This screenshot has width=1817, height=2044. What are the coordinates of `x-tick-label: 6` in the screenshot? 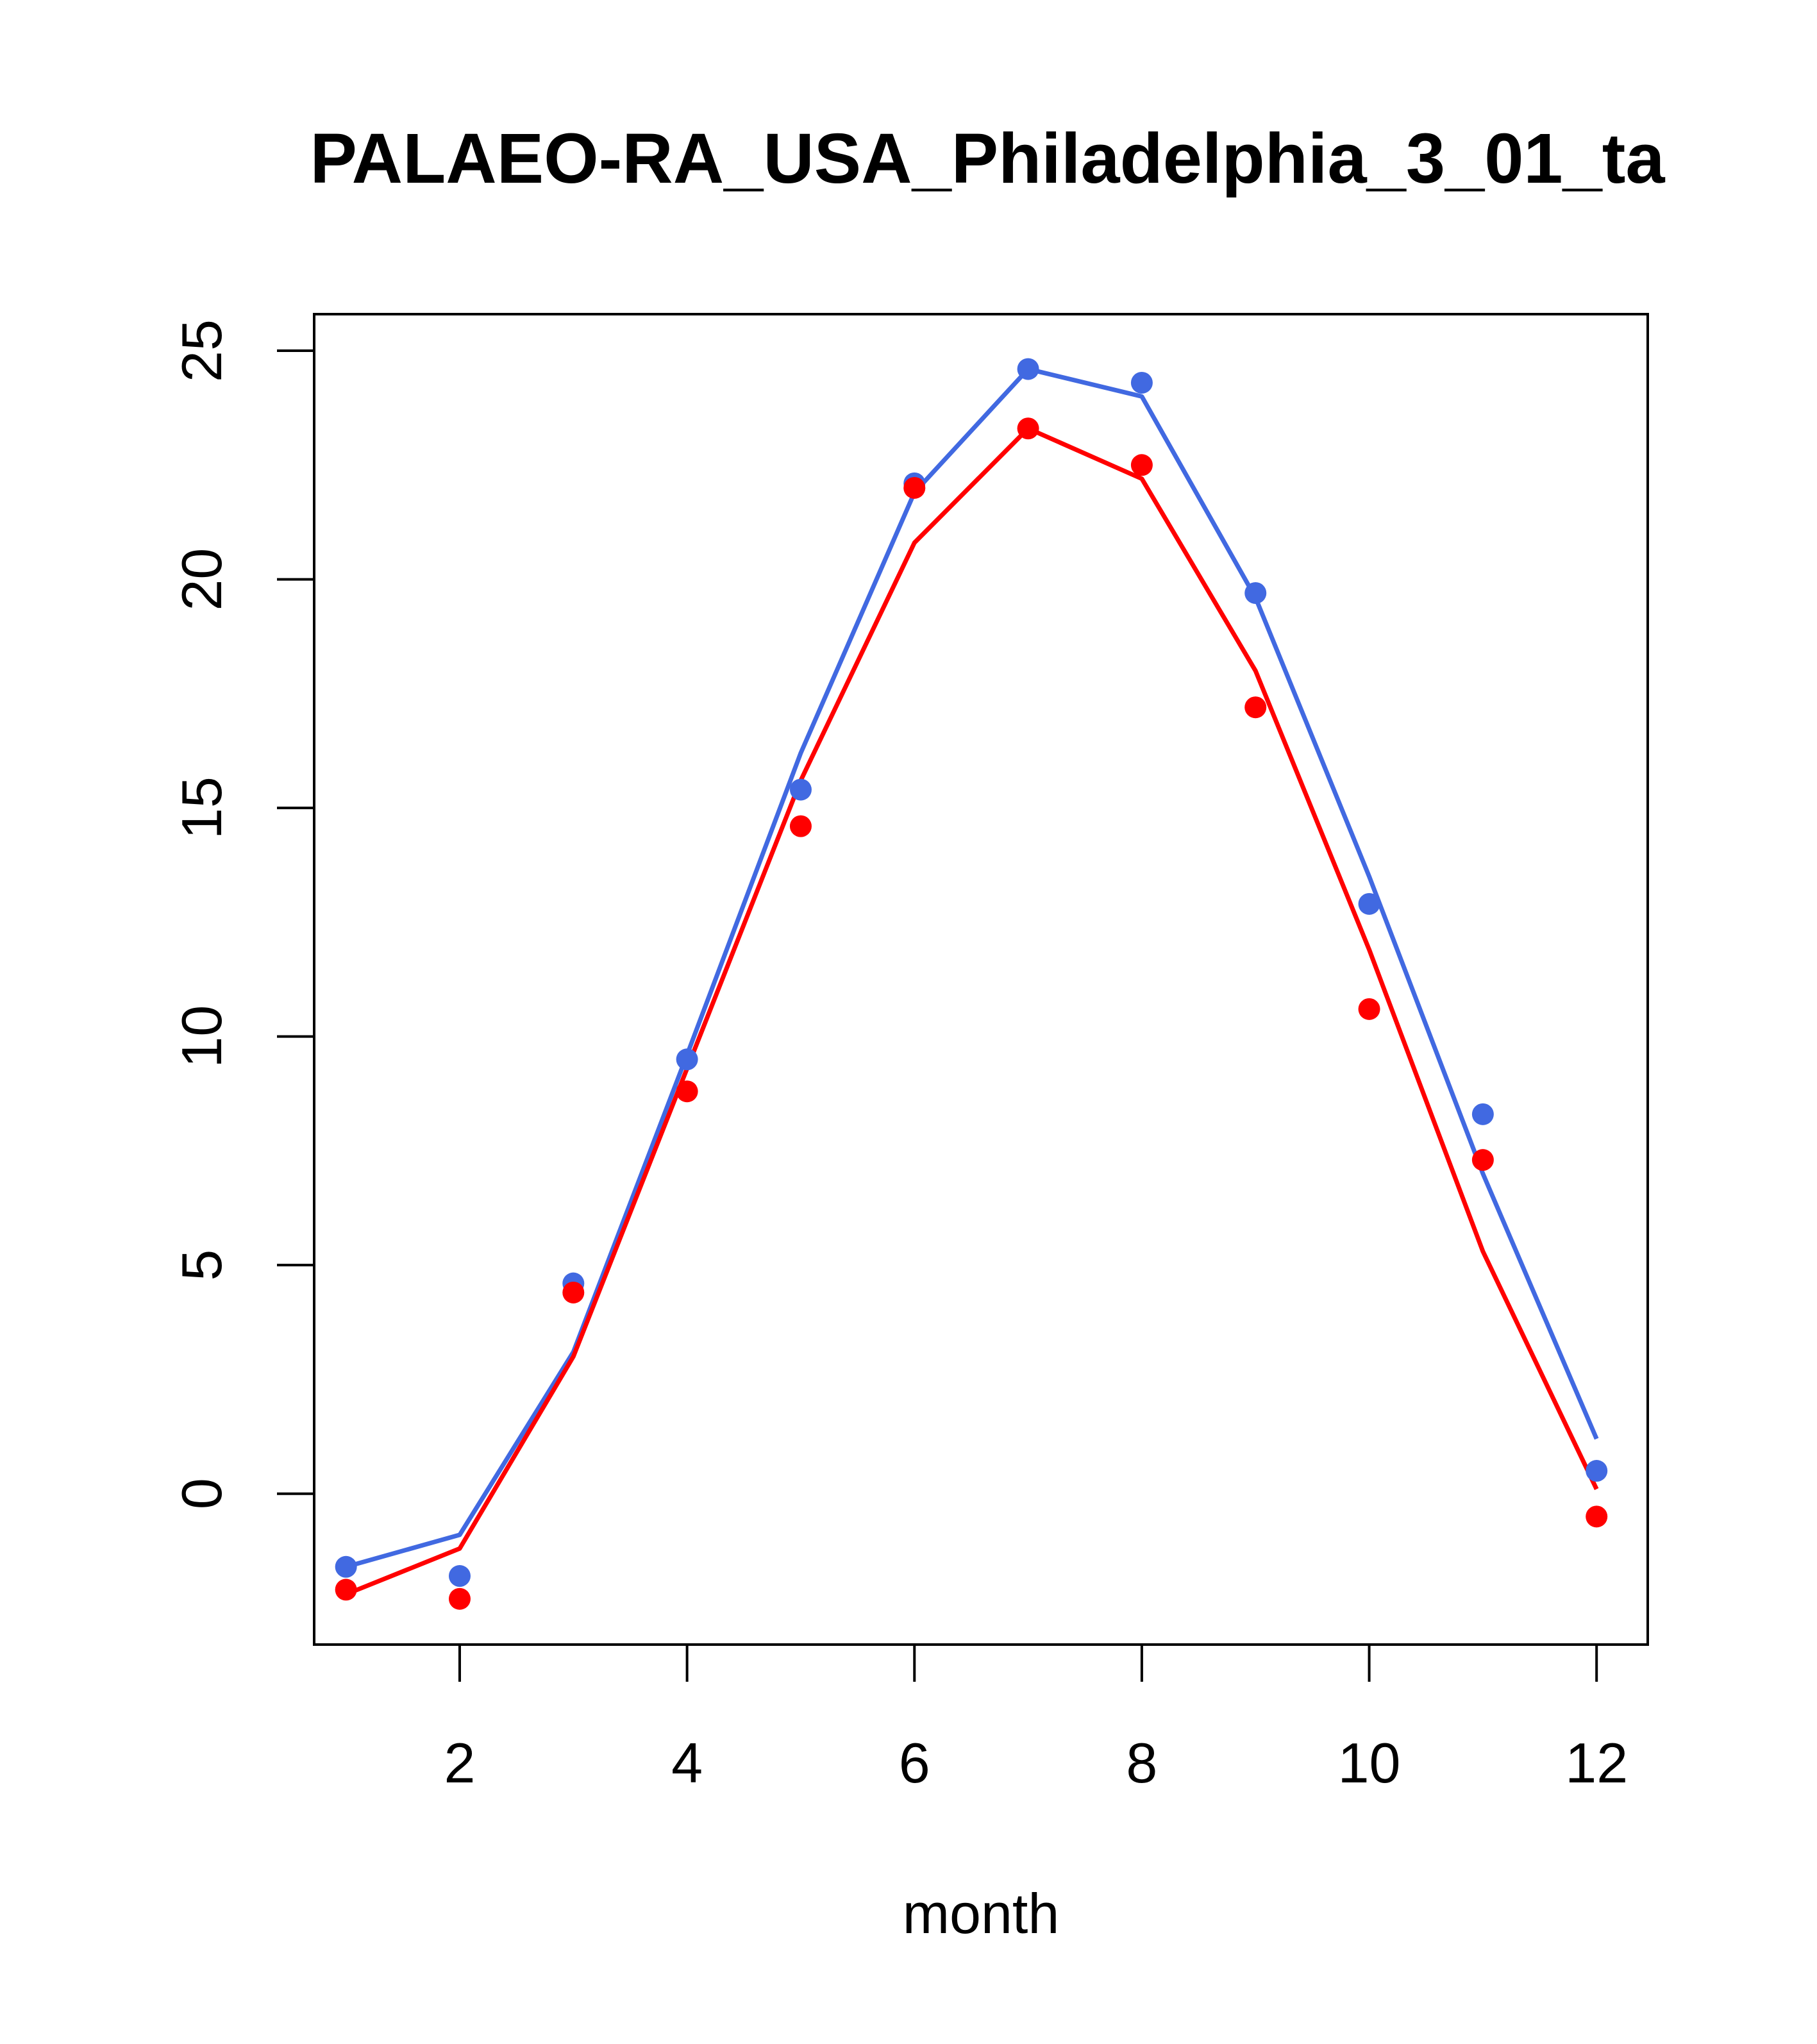 It's located at (915, 1763).